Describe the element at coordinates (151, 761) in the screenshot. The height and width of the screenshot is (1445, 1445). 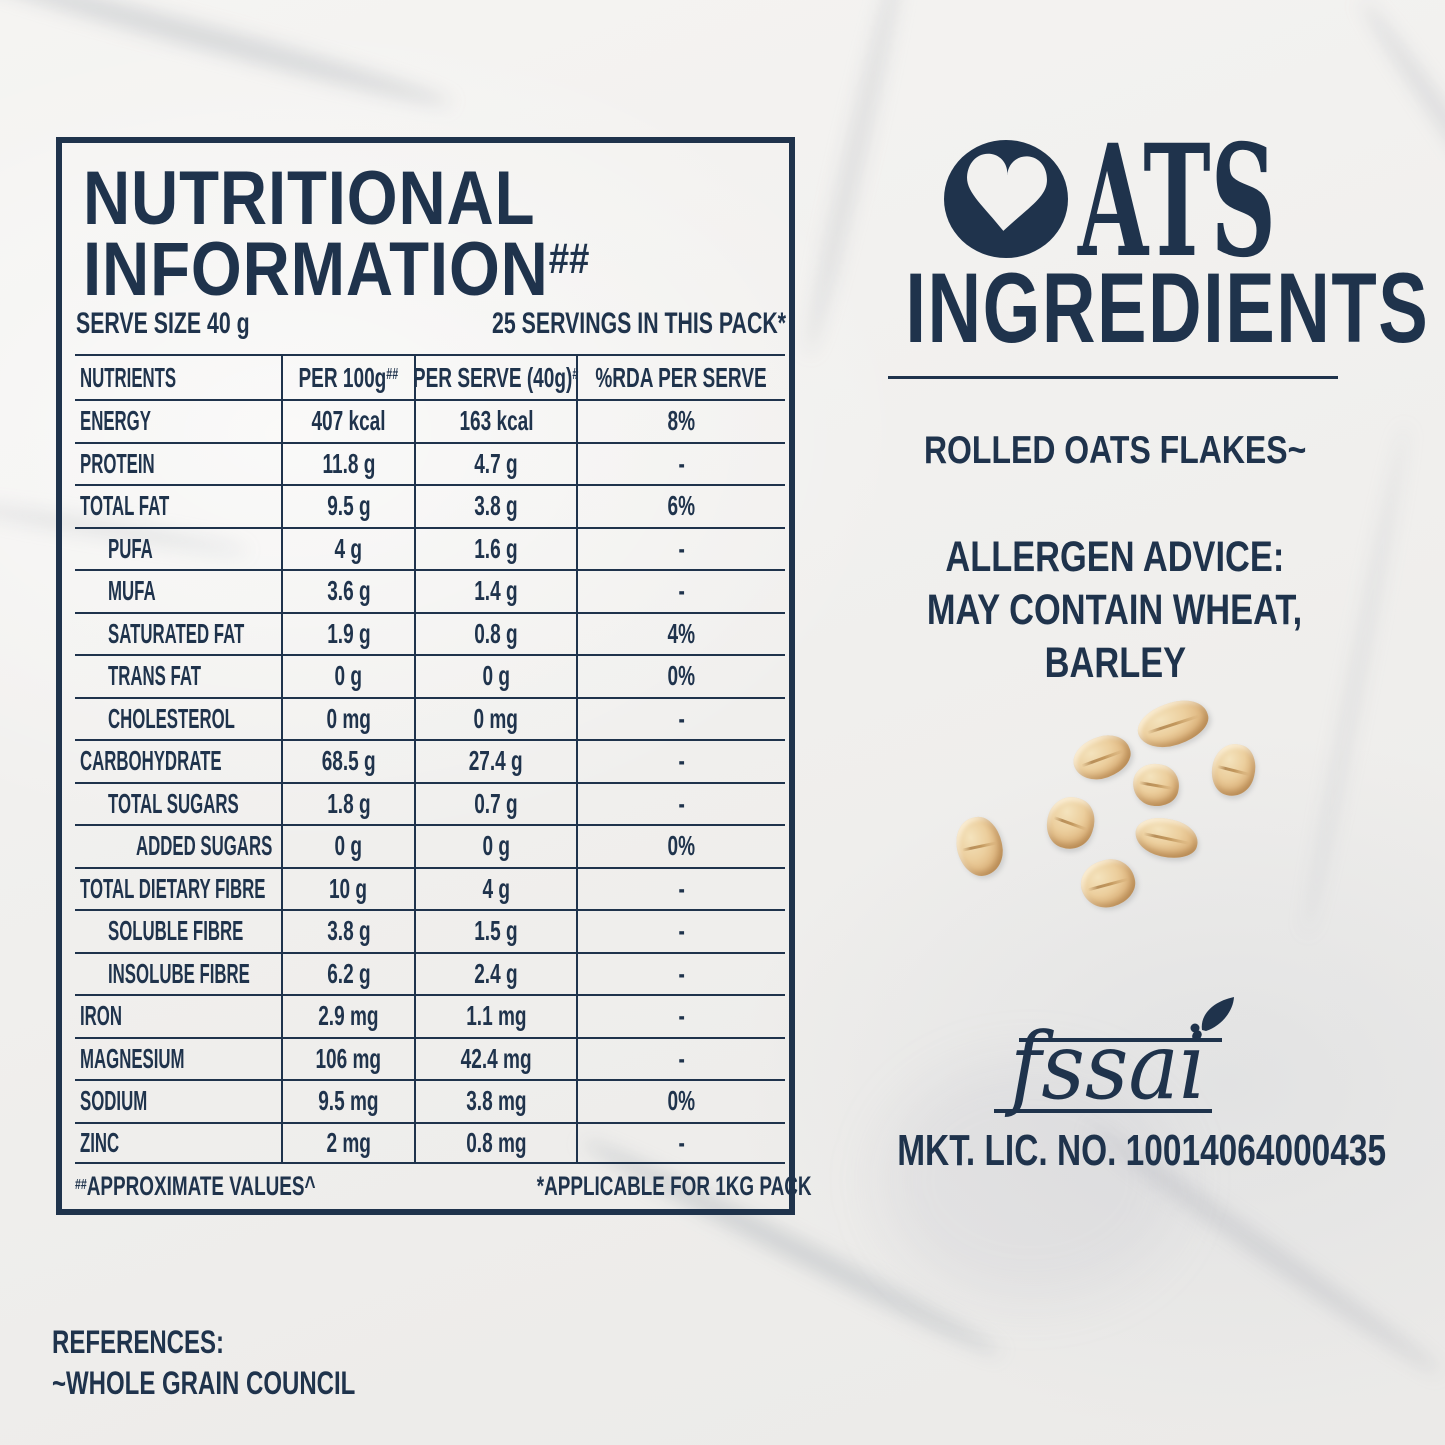
I see `nutrient-name-cell: CARBOHYDRATE` at that location.